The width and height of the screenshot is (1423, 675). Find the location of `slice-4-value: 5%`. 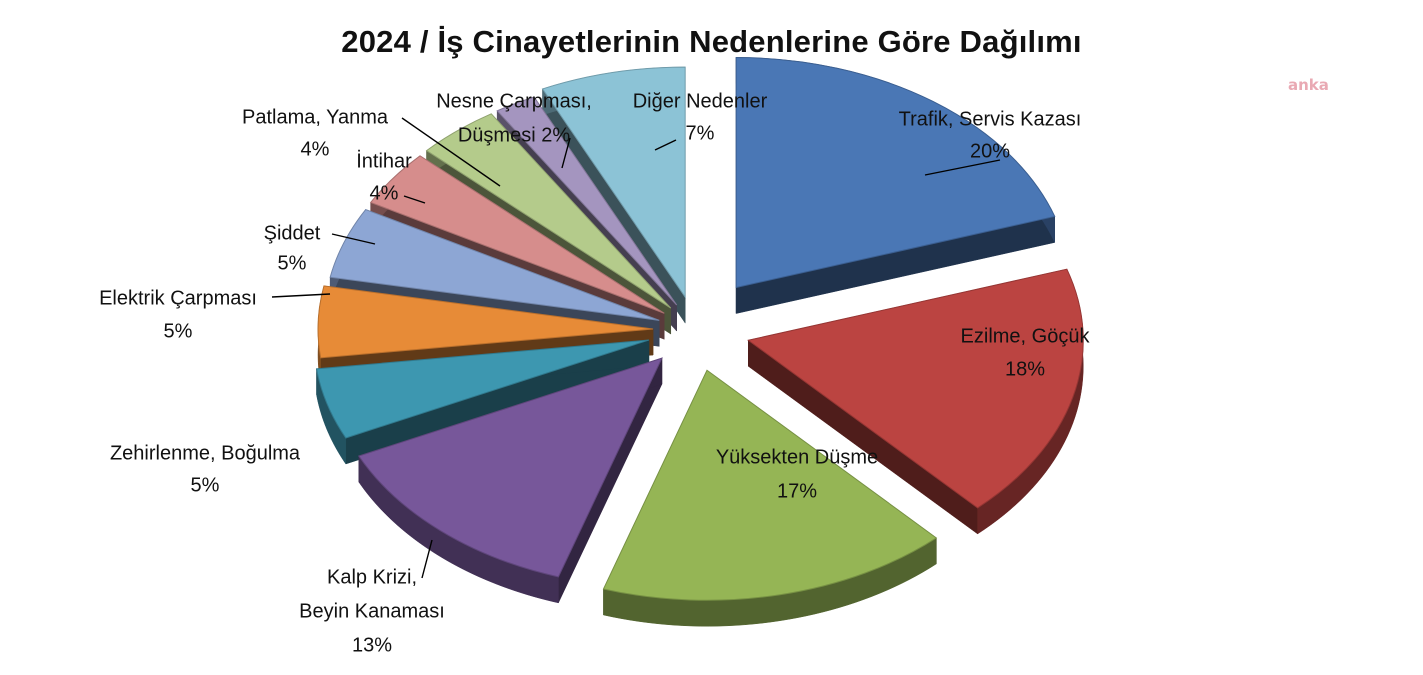

slice-4-value: 5% is located at coordinates (205, 485).